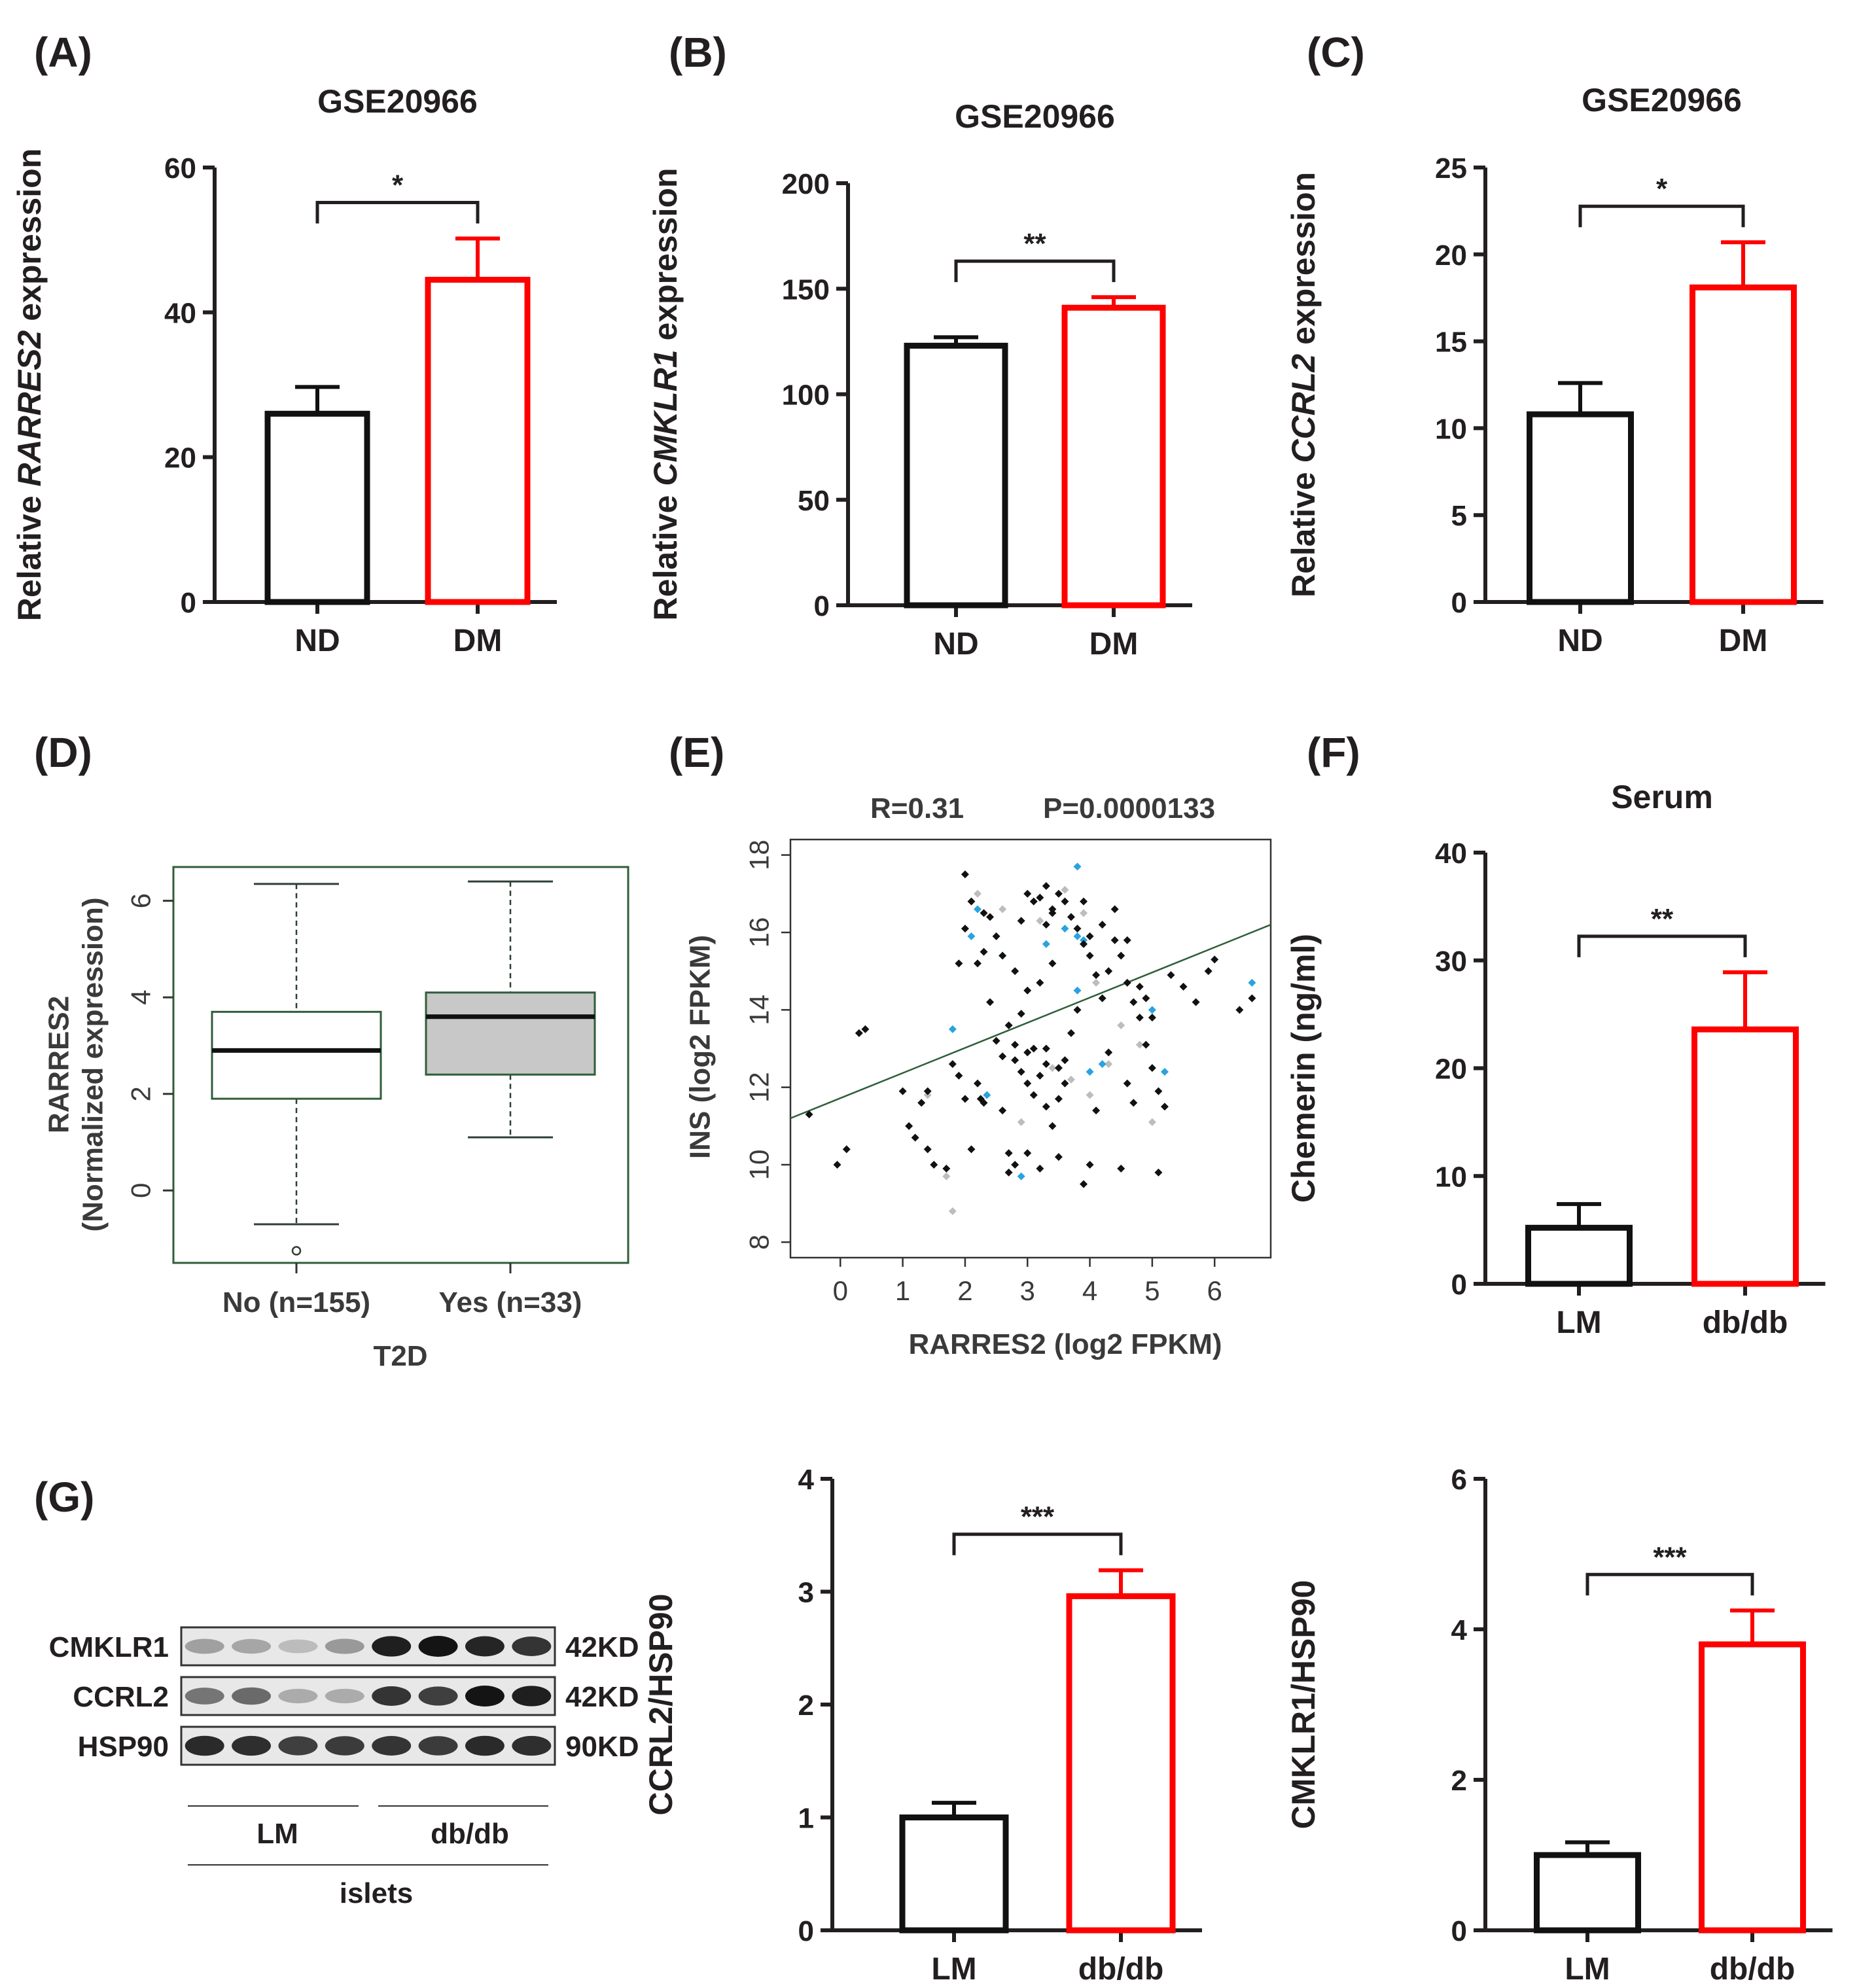 The height and width of the screenshot is (1982, 1876). What do you see at coordinates (1451, 343) in the screenshot?
I see `y-tick-label: 15` at bounding box center [1451, 343].